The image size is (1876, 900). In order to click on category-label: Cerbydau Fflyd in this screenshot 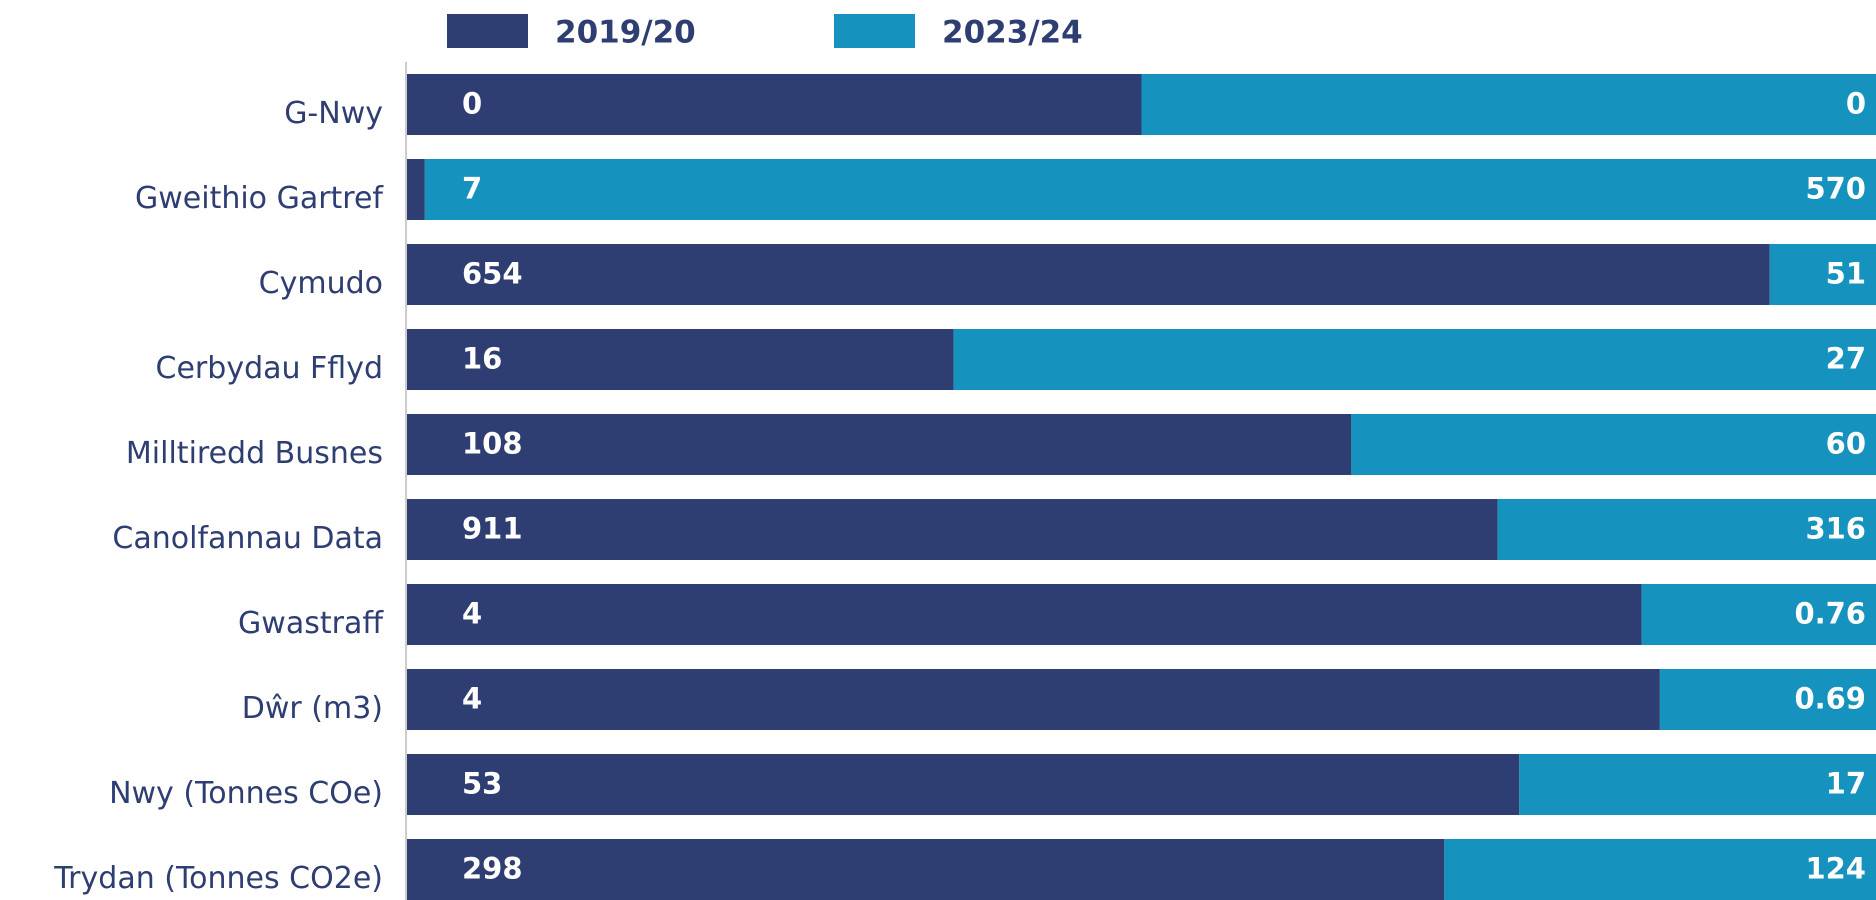, I will do `click(269, 368)`.